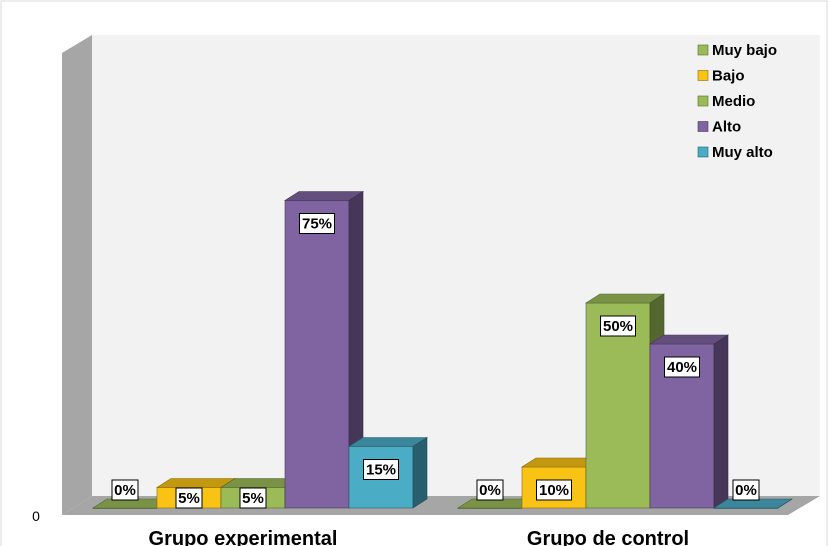 This screenshot has height=546, width=828. I want to click on svg-text: Muy bajo, so click(744, 50).